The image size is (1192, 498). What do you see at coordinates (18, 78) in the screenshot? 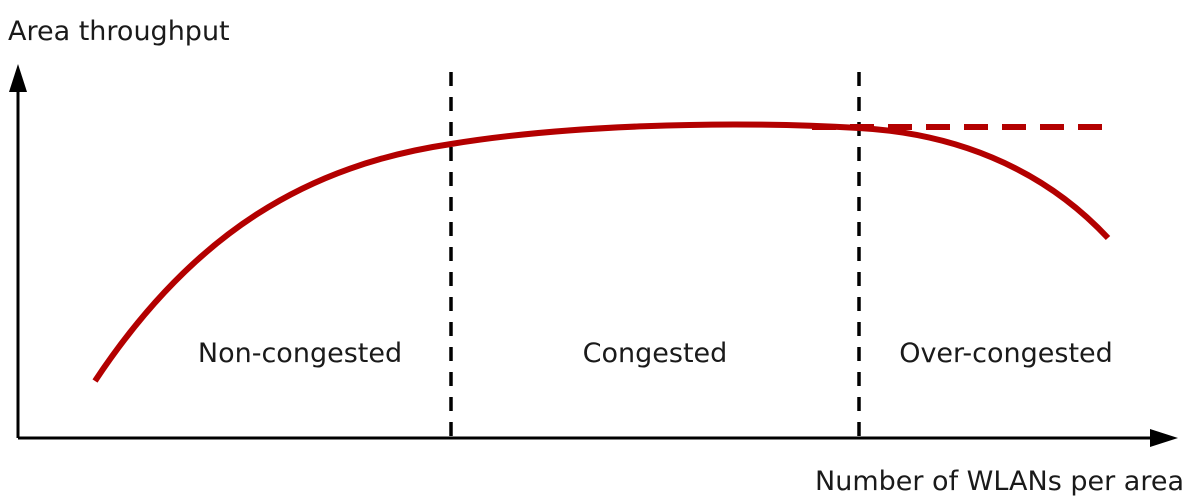
I see `y-axis-arrowhead` at bounding box center [18, 78].